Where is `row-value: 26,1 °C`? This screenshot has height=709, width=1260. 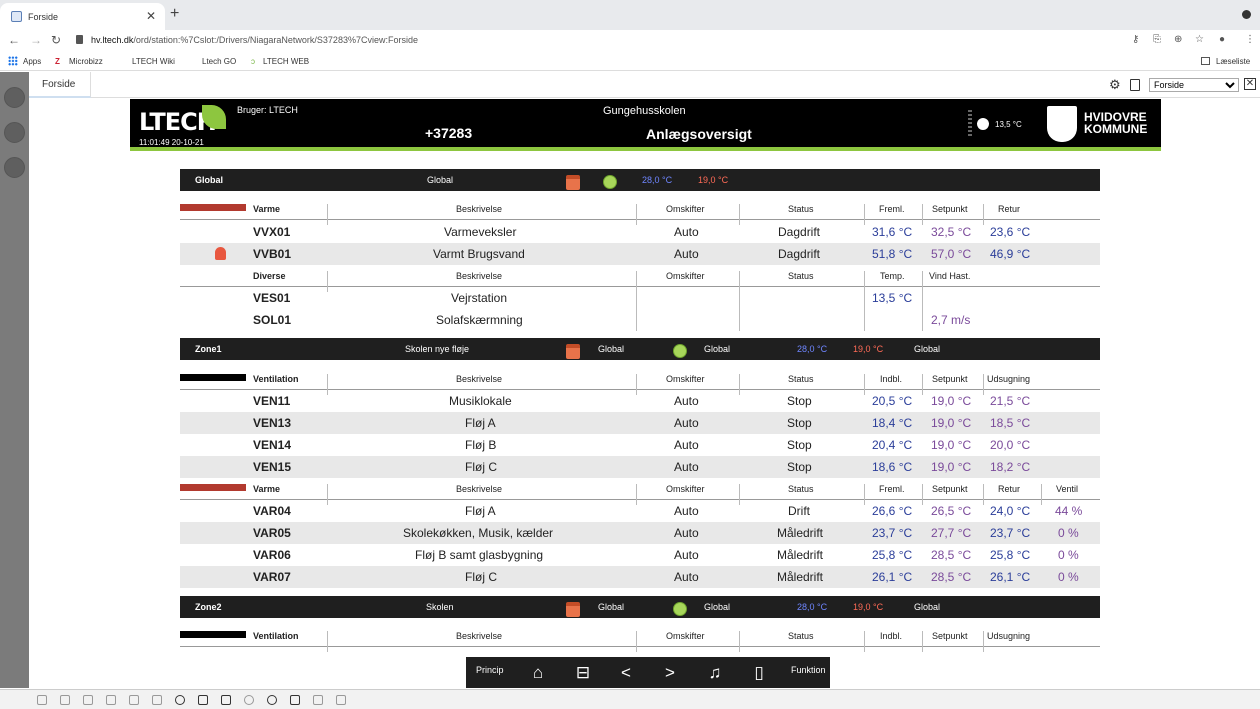
row-value: 26,1 °C is located at coordinates (1010, 577).